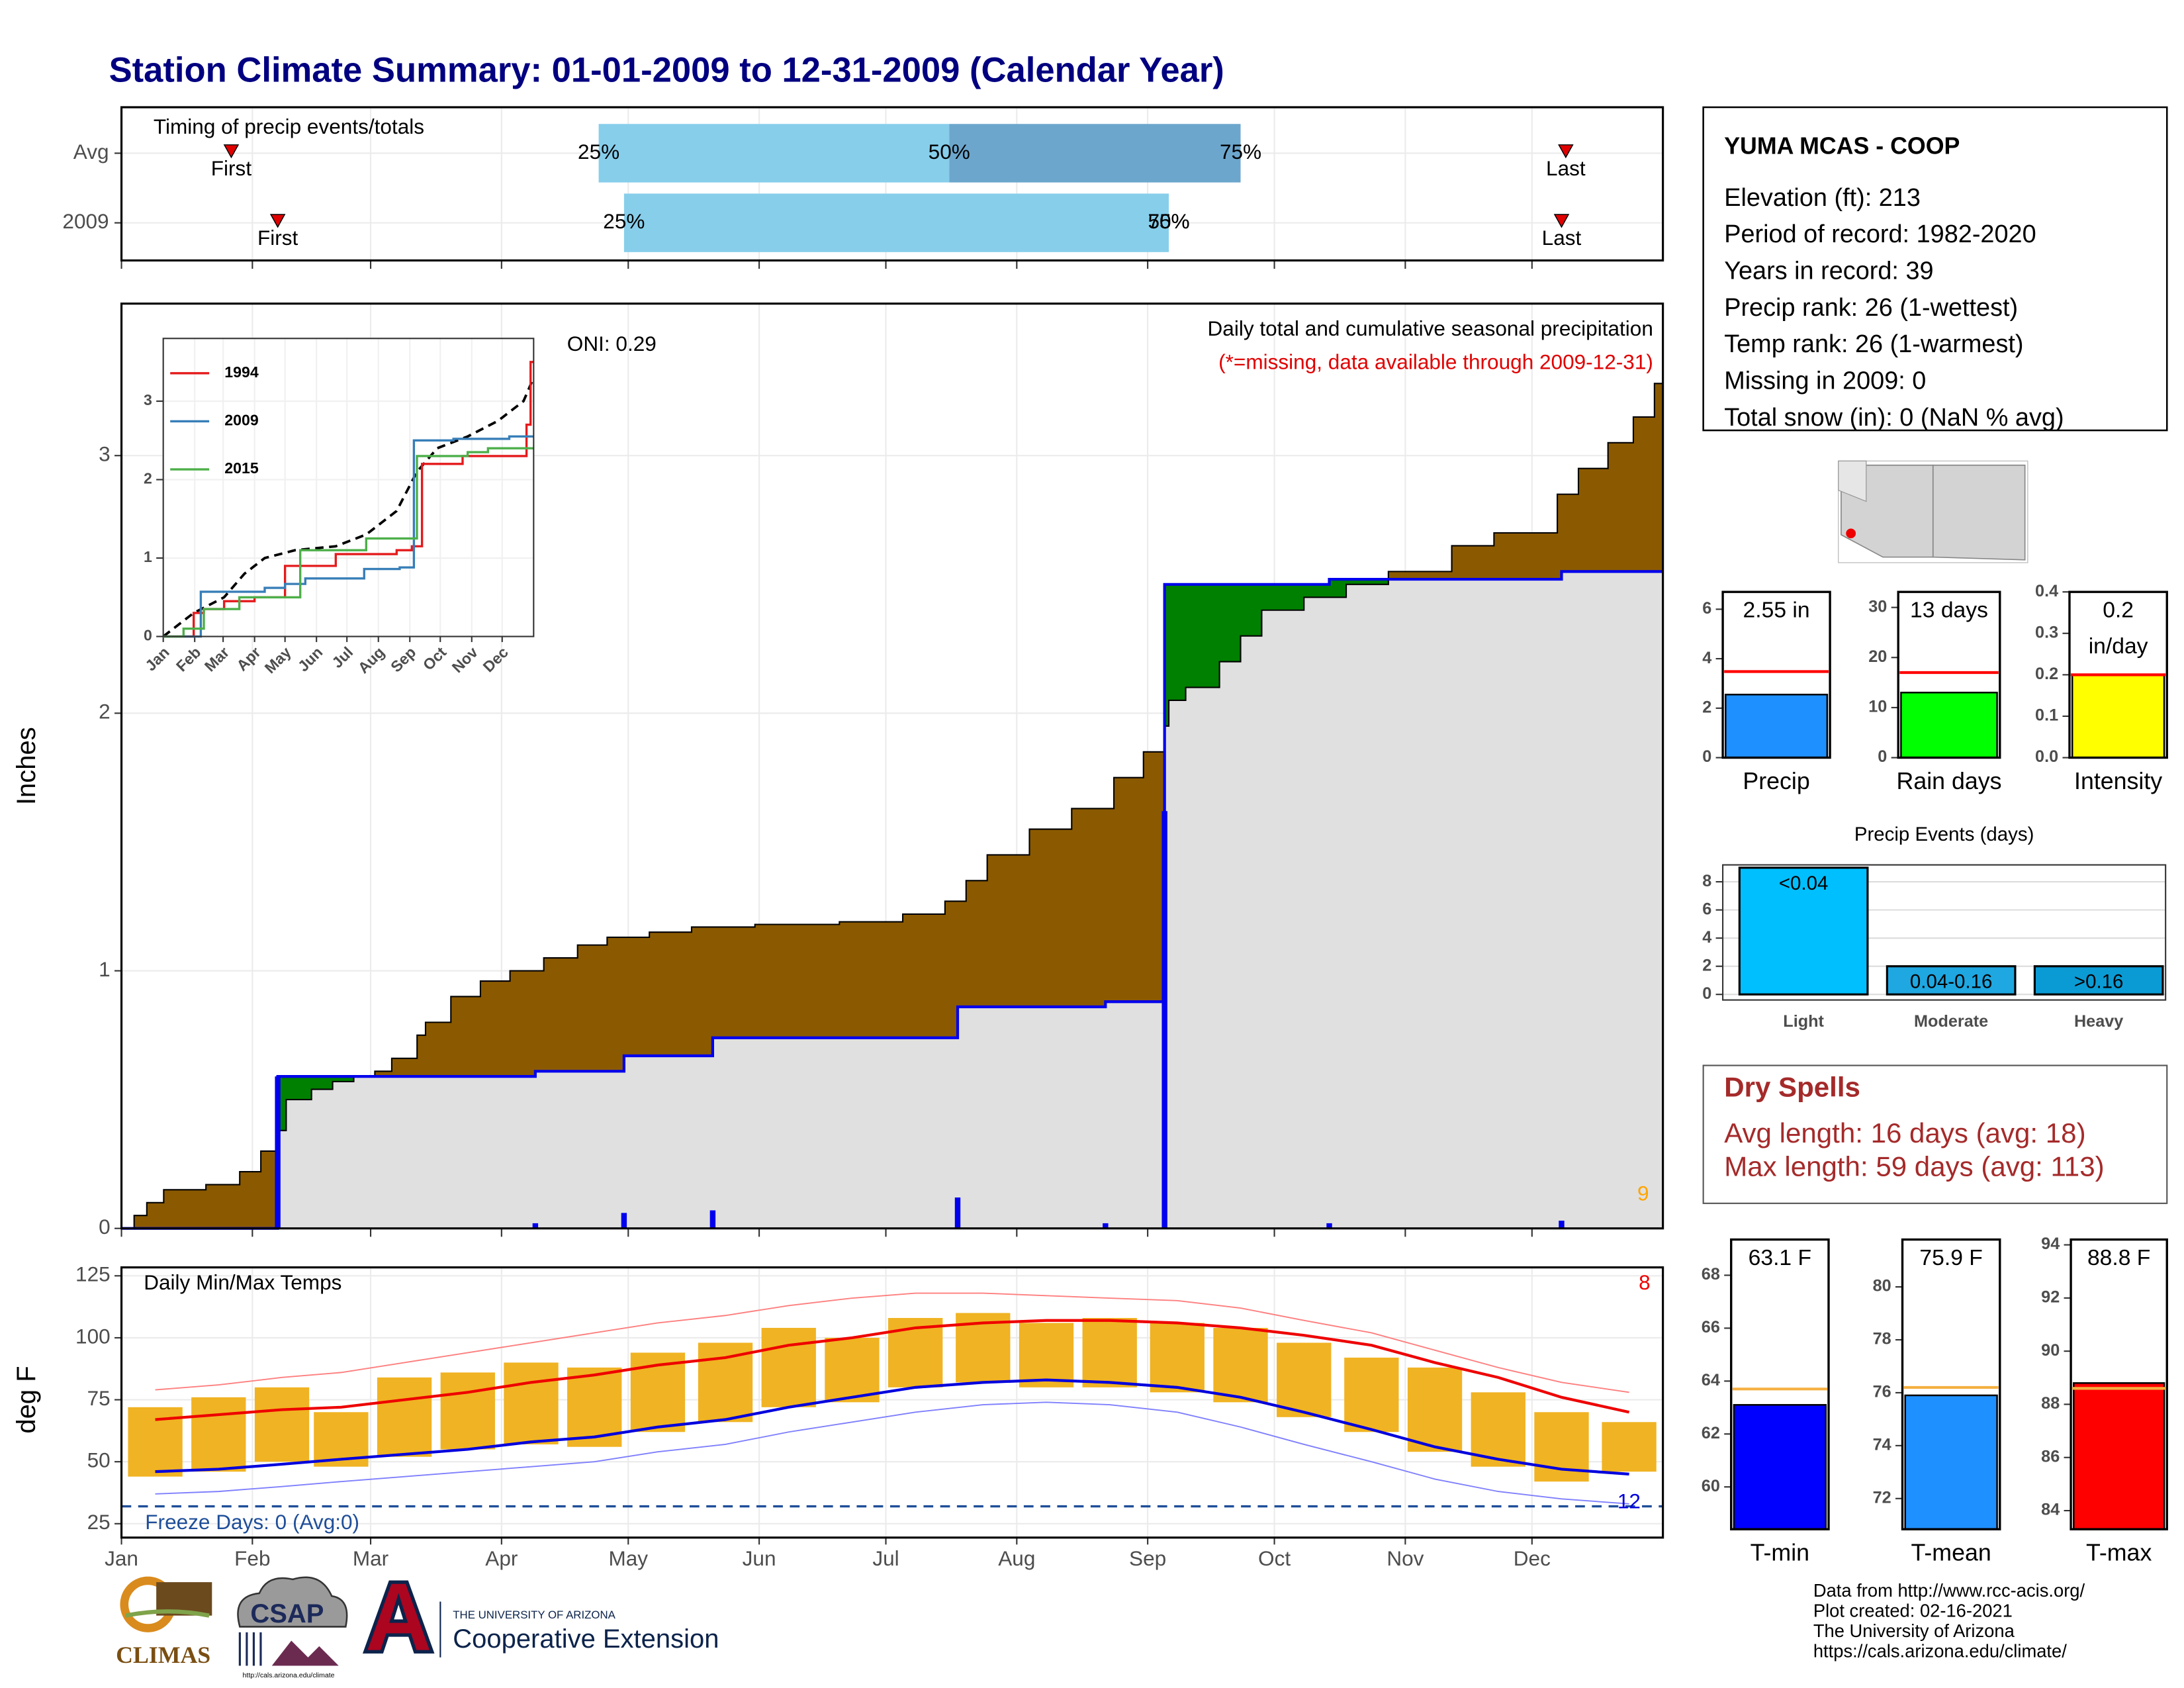 The height and width of the screenshot is (1688, 2184). What do you see at coordinates (2050, 1244) in the screenshot?
I see `y-tick-label: 94` at bounding box center [2050, 1244].